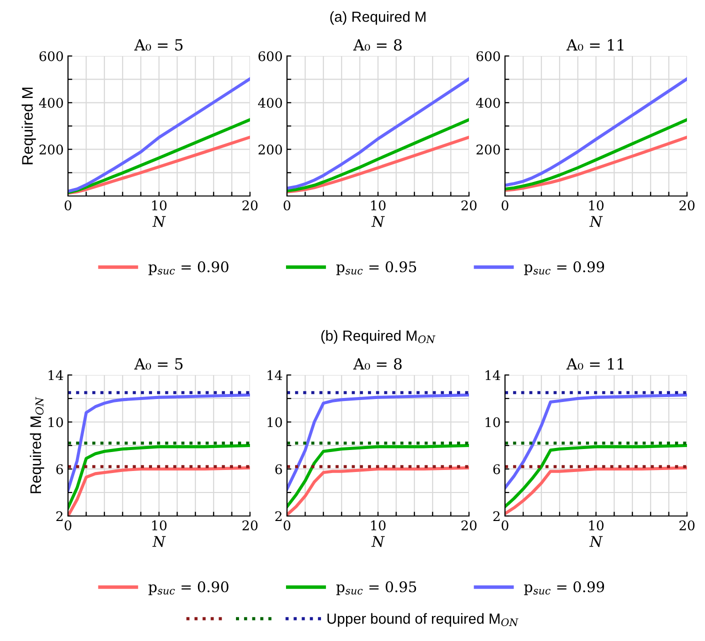 Image resolution: width=705 pixels, height=641 pixels. What do you see at coordinates (29, 126) in the screenshot?
I see `y-axis-title: Required M` at bounding box center [29, 126].